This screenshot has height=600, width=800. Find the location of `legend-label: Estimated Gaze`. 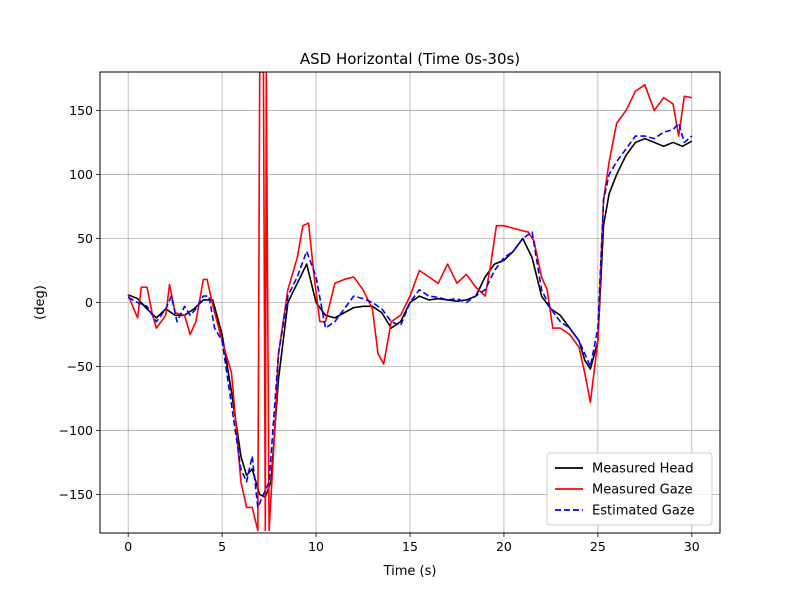

legend-label: Estimated Gaze is located at coordinates (643, 511).